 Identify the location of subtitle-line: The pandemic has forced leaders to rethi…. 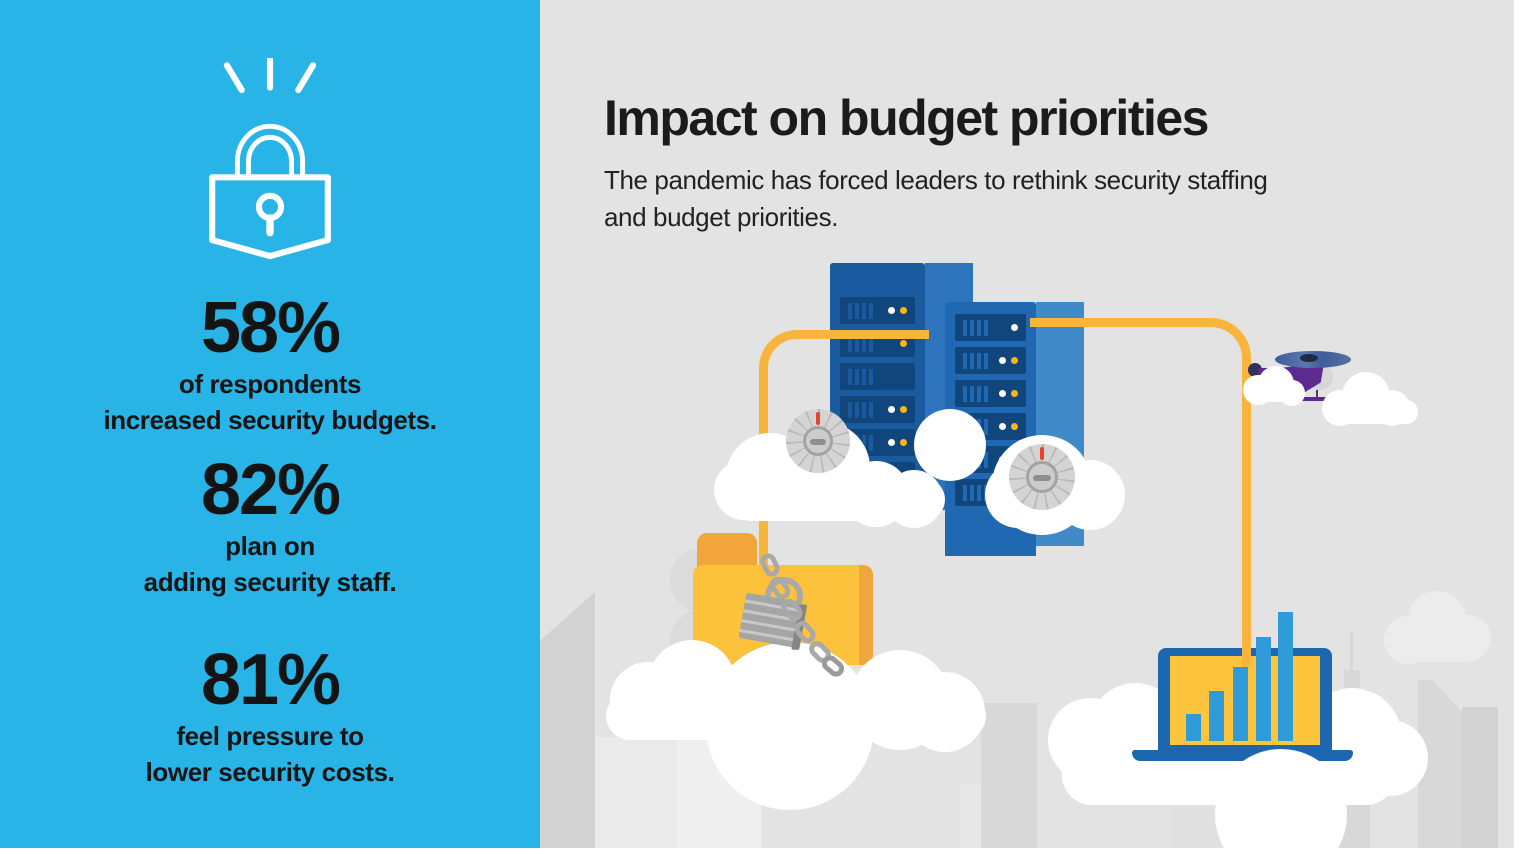
(936, 180).